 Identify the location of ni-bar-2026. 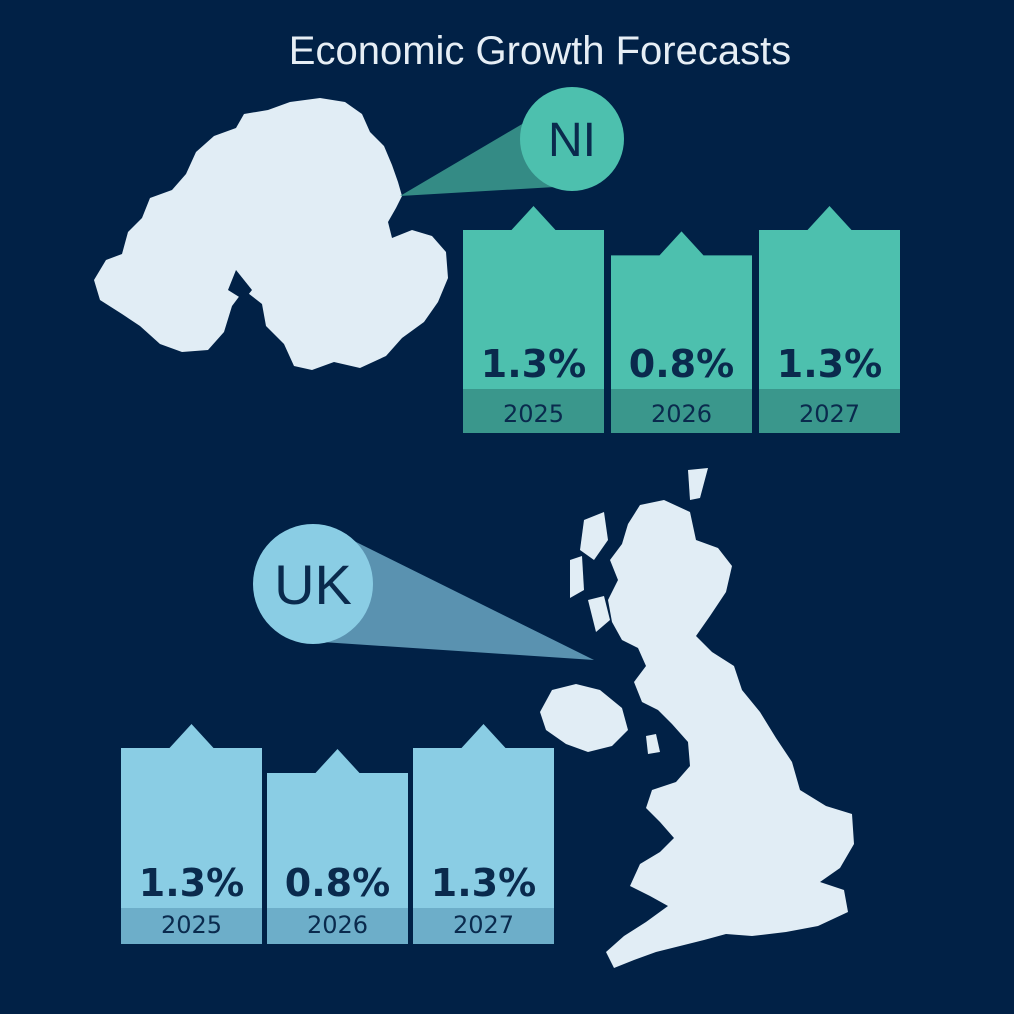
(681, 332).